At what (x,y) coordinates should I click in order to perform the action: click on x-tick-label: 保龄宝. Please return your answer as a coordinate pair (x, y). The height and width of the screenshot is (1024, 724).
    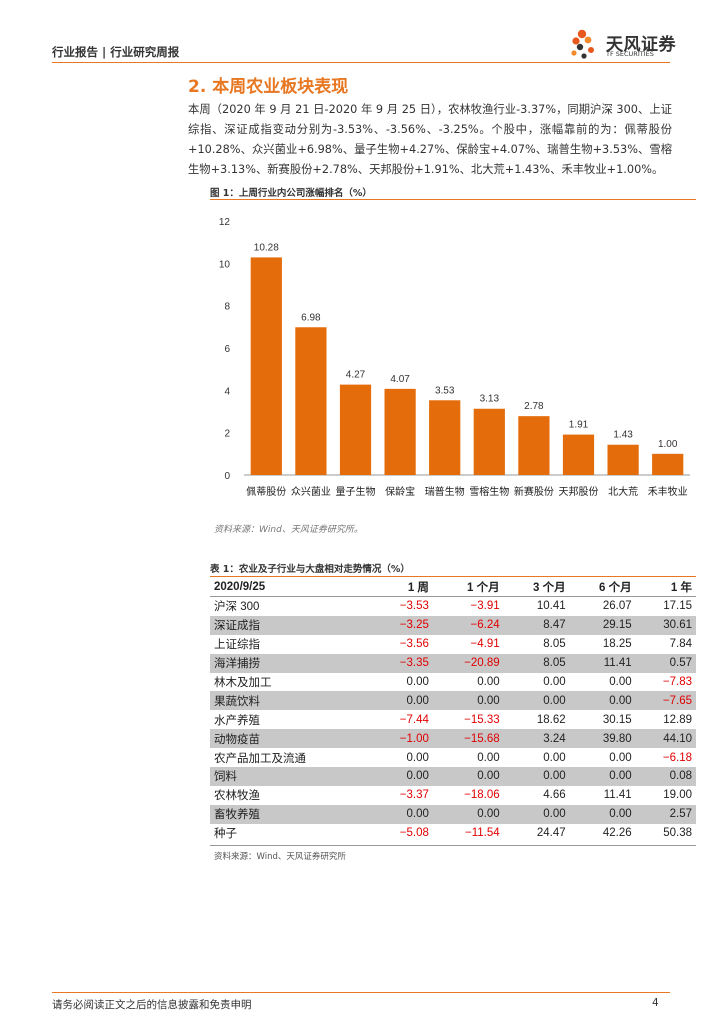
    Looking at the image, I should click on (400, 491).